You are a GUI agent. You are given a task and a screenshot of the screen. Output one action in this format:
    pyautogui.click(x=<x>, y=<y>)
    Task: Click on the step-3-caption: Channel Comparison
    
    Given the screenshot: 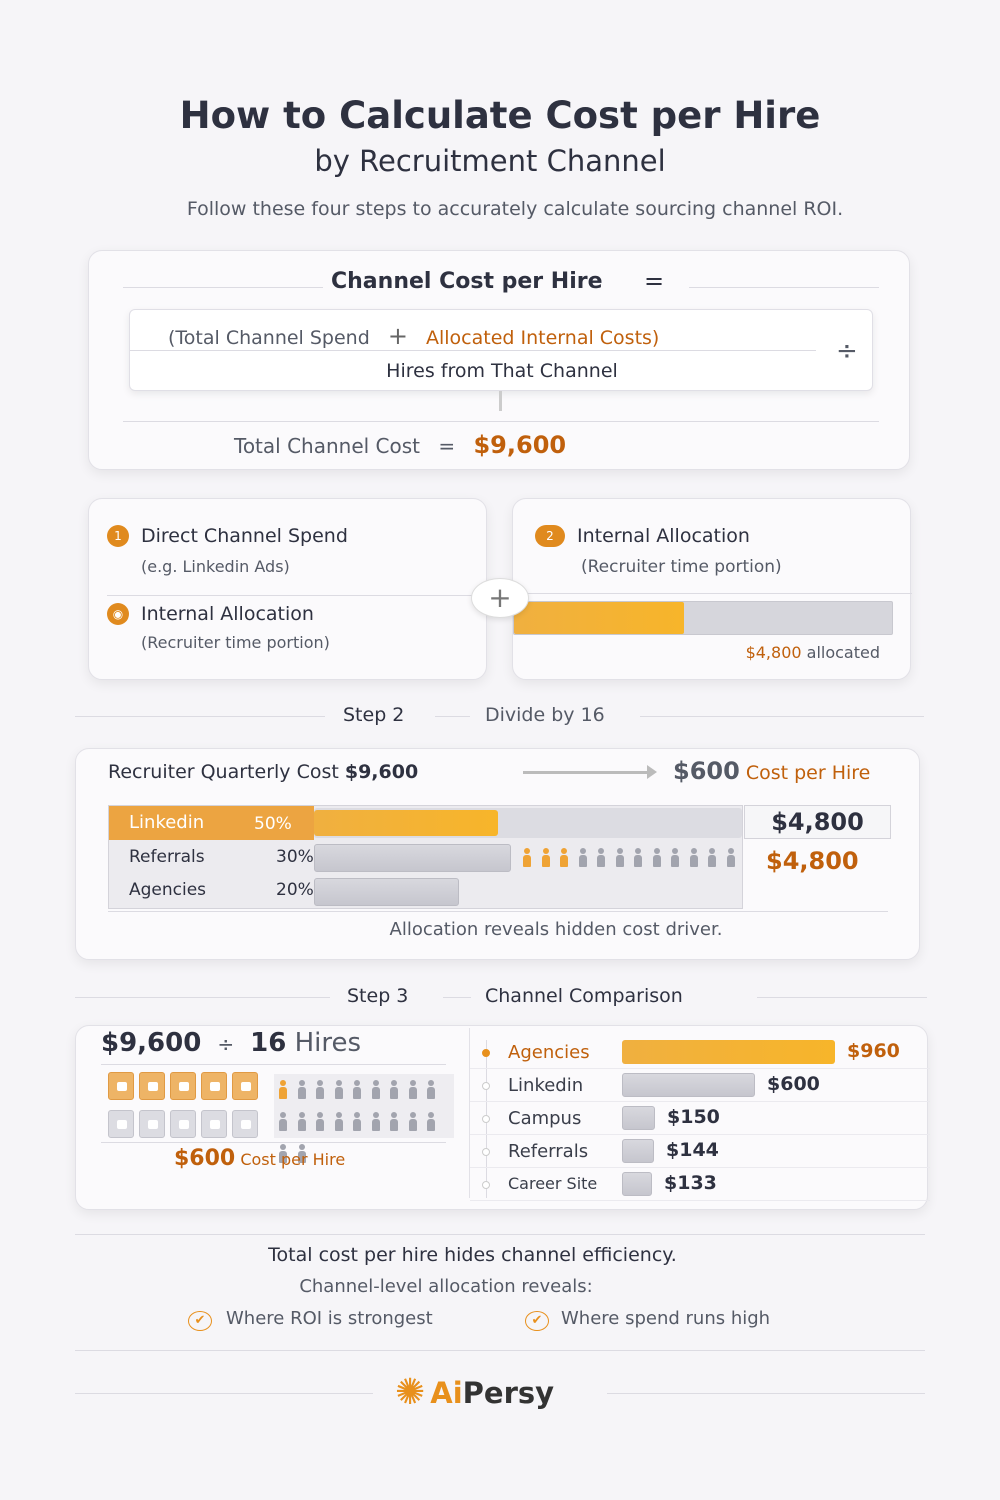 What is the action you would take?
    pyautogui.click(x=584, y=996)
    